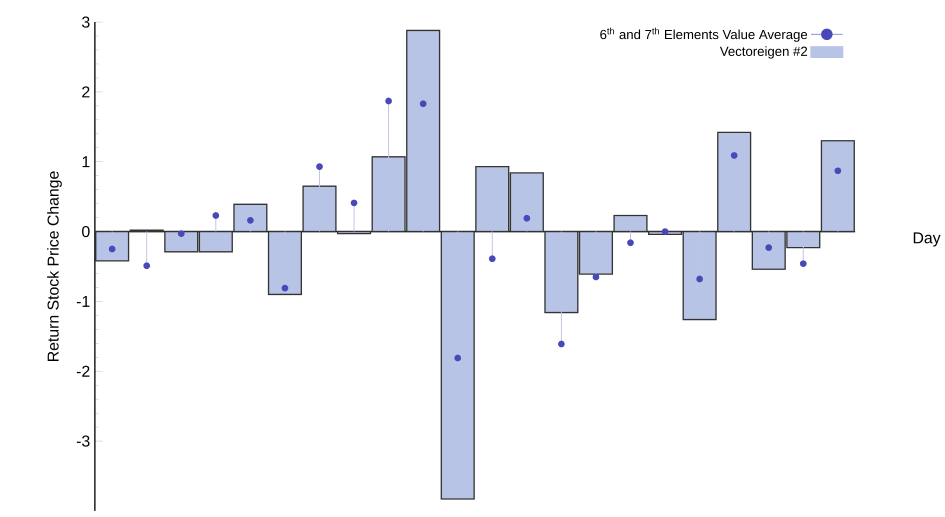 This screenshot has width=945, height=517. Describe the element at coordinates (86, 232) in the screenshot. I see `y-tick-label: 0` at that location.